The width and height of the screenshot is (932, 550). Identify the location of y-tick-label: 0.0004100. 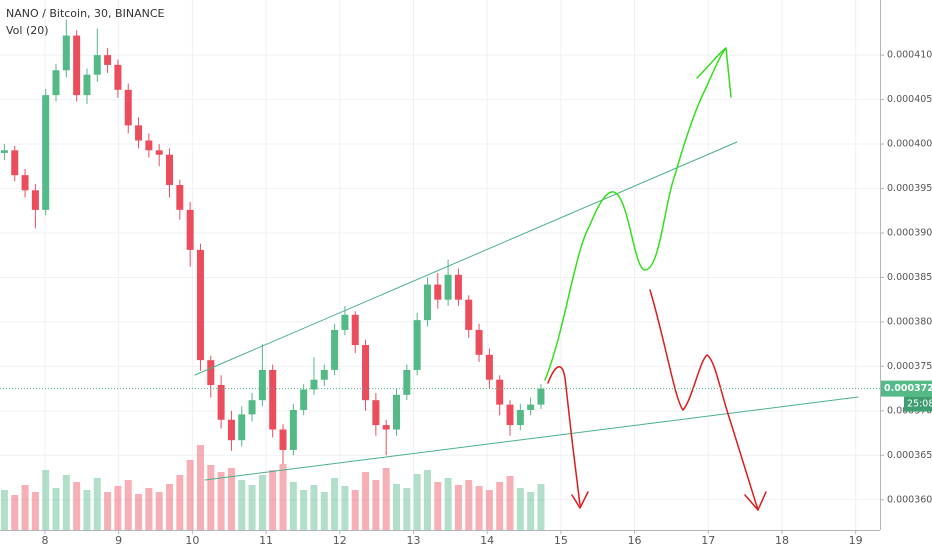
(909, 55).